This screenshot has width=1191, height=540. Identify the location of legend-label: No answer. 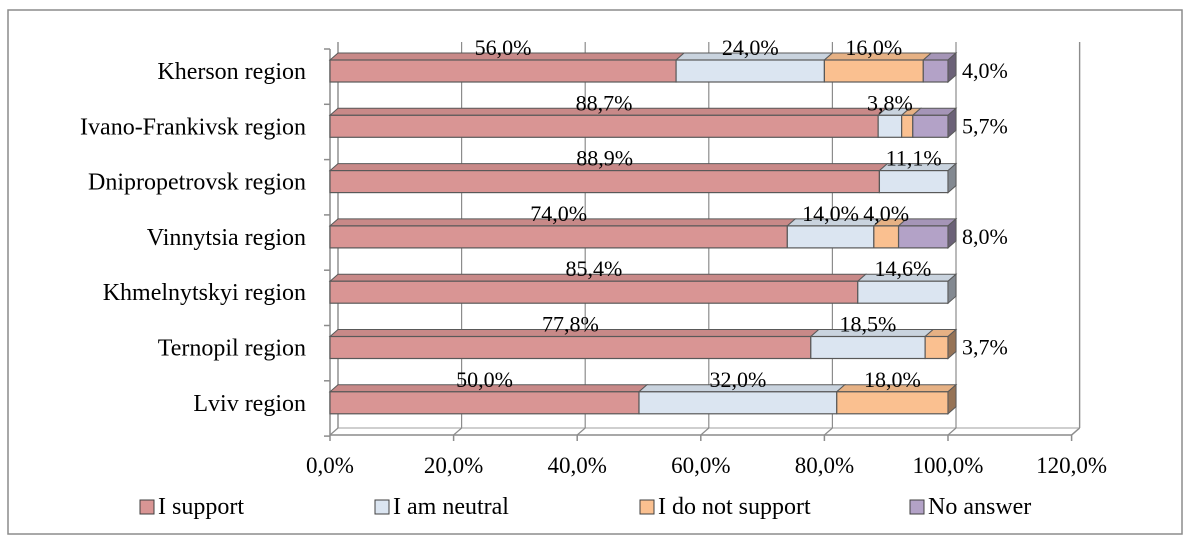
(979, 507).